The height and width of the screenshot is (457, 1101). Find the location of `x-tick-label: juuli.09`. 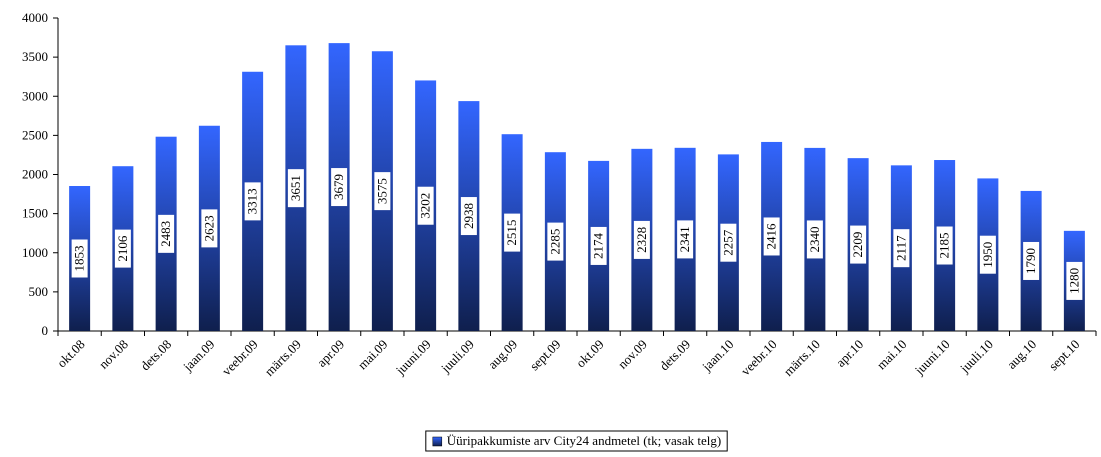

x-tick-label: juuli.09 is located at coordinates (457, 357).